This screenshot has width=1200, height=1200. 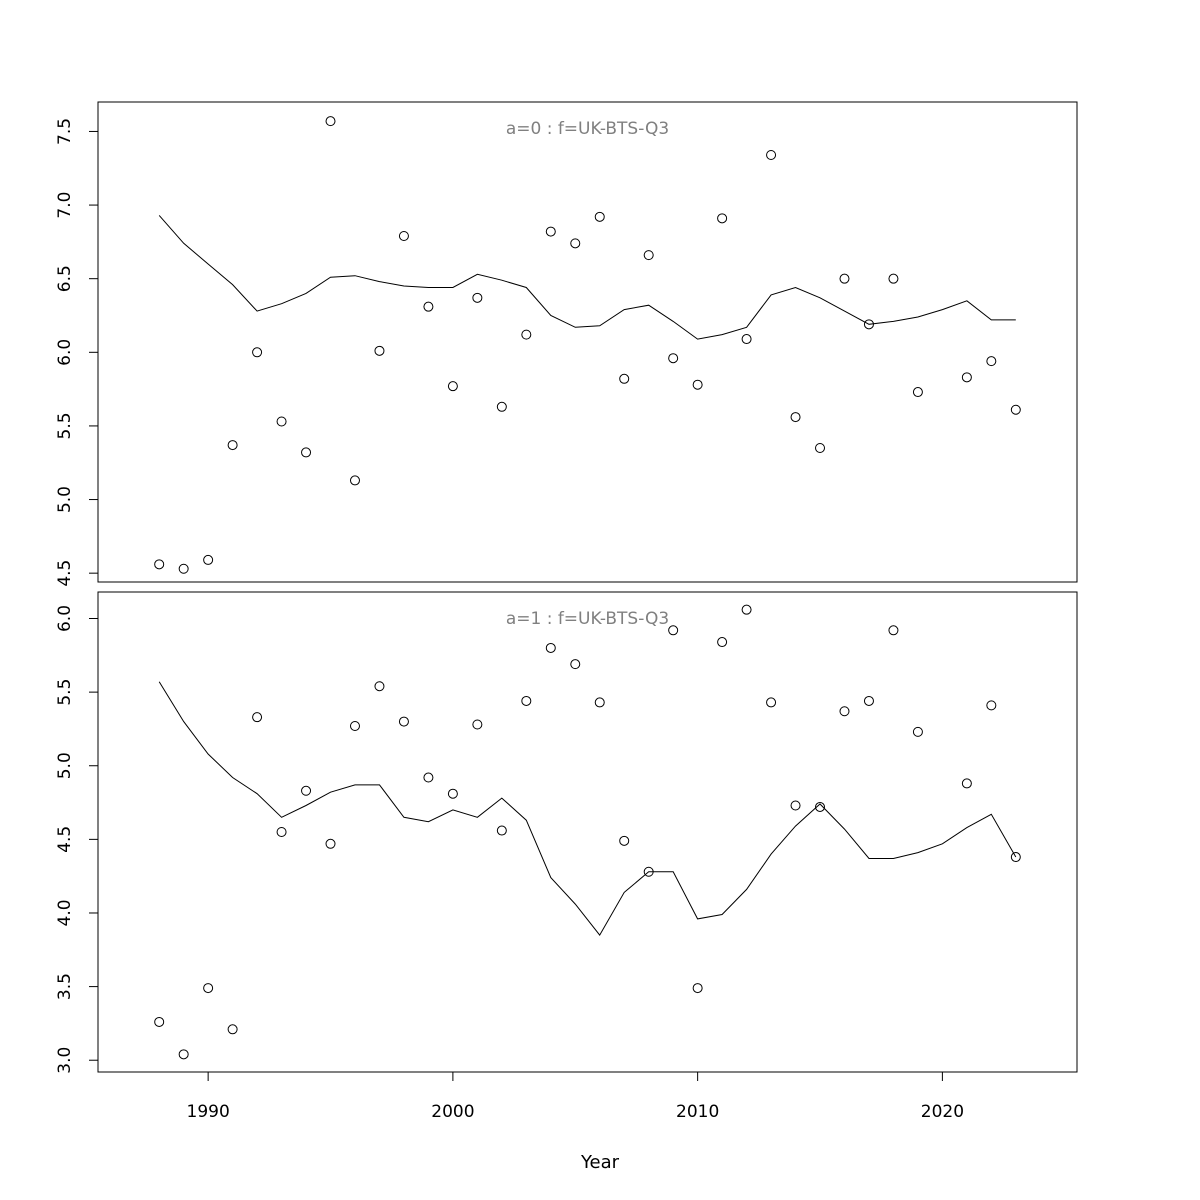 I want to click on y-tick-label: 7.5, so click(x=65, y=131).